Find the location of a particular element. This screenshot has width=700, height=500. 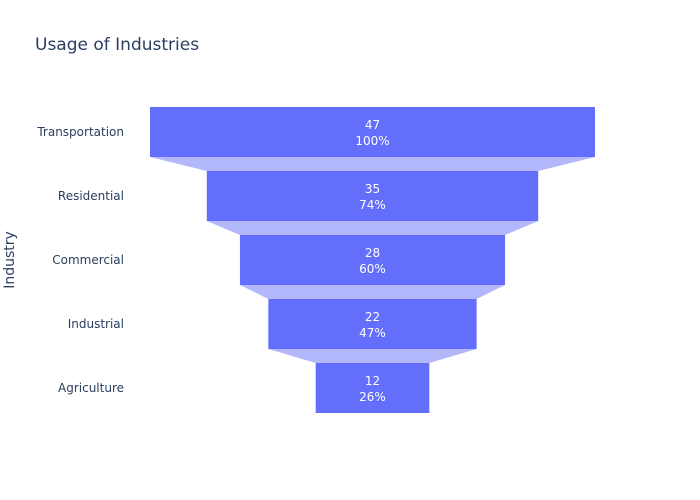

funnel-bar-labels: 47 100% 35 74% 28 60% 22 47% 12 26% is located at coordinates (372, 261).